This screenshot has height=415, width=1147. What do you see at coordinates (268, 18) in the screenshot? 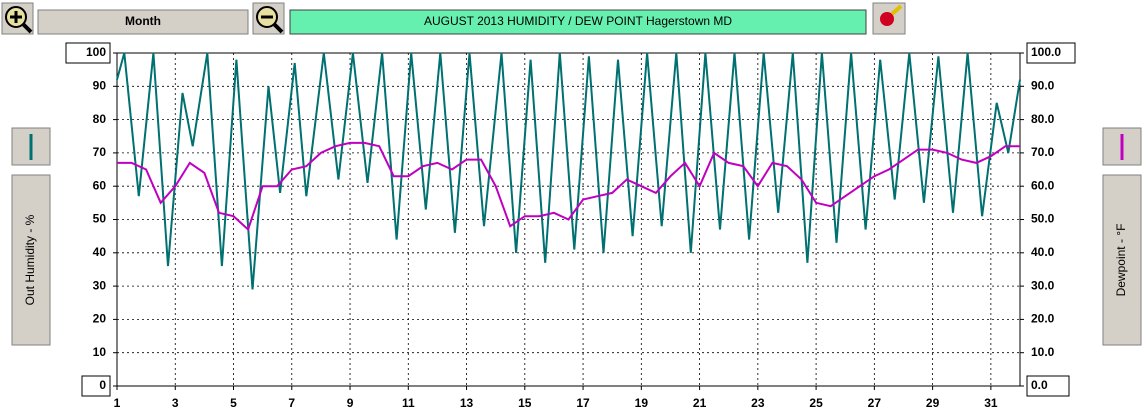
I see `zoom-out-button` at bounding box center [268, 18].